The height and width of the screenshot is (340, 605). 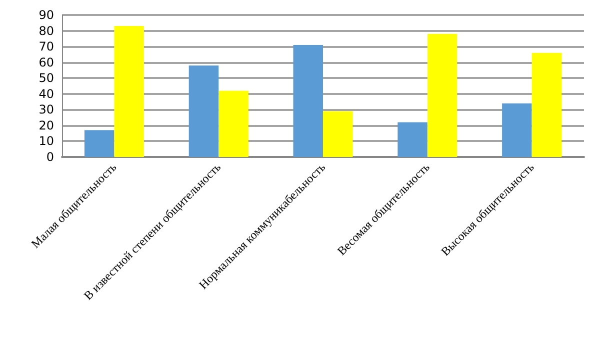 I want to click on y-tick-label: 40, so click(x=46, y=93).